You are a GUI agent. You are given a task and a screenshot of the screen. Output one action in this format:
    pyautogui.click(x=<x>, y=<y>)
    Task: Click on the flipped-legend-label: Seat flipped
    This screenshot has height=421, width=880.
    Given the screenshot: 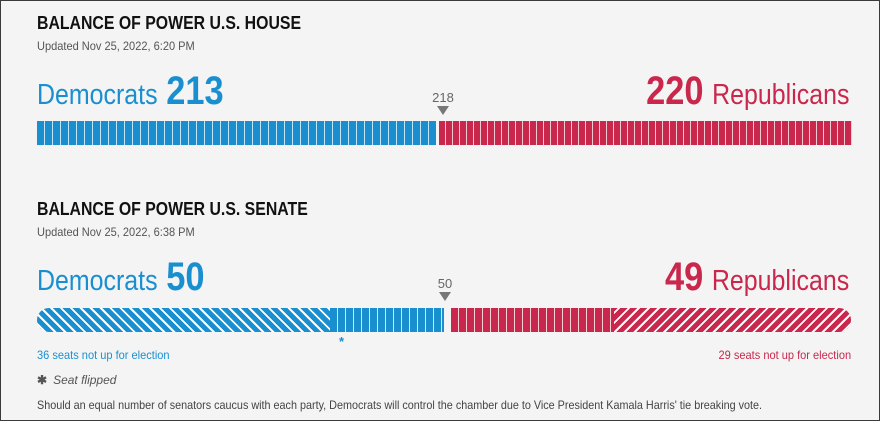 What is the action you would take?
    pyautogui.click(x=85, y=380)
    